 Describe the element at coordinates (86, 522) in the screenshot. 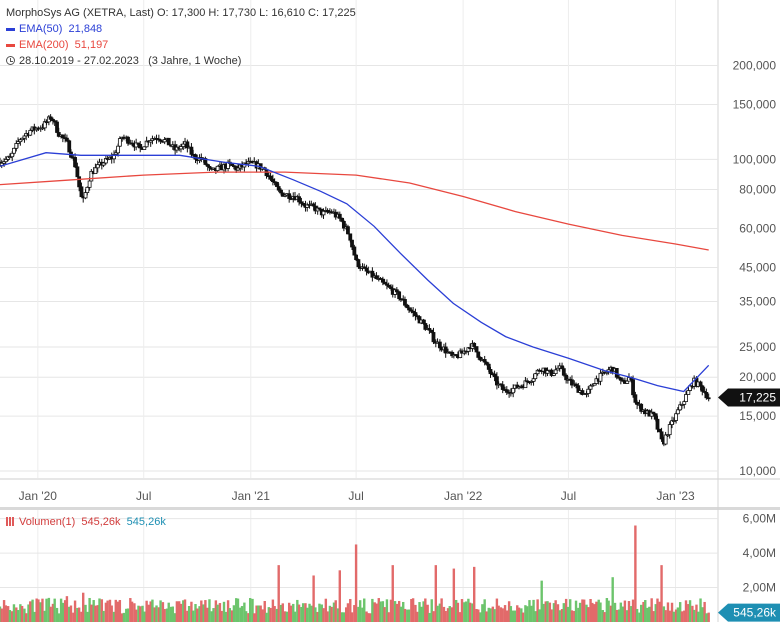

I see `volume-legend: Volumen(1) 545,26k 545,26k` at that location.